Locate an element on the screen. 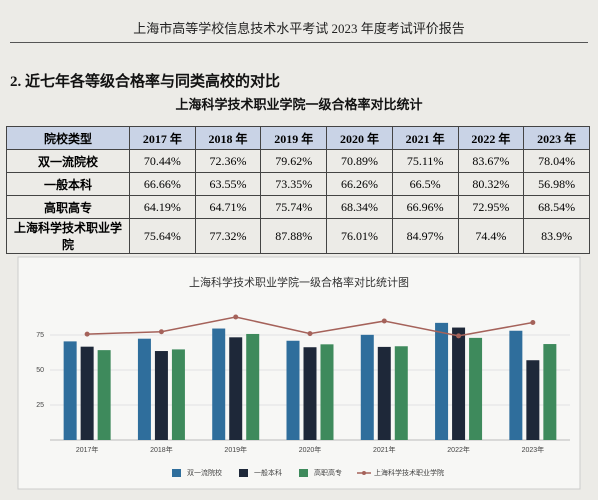  table-cell: 66.96% is located at coordinates (425, 207).